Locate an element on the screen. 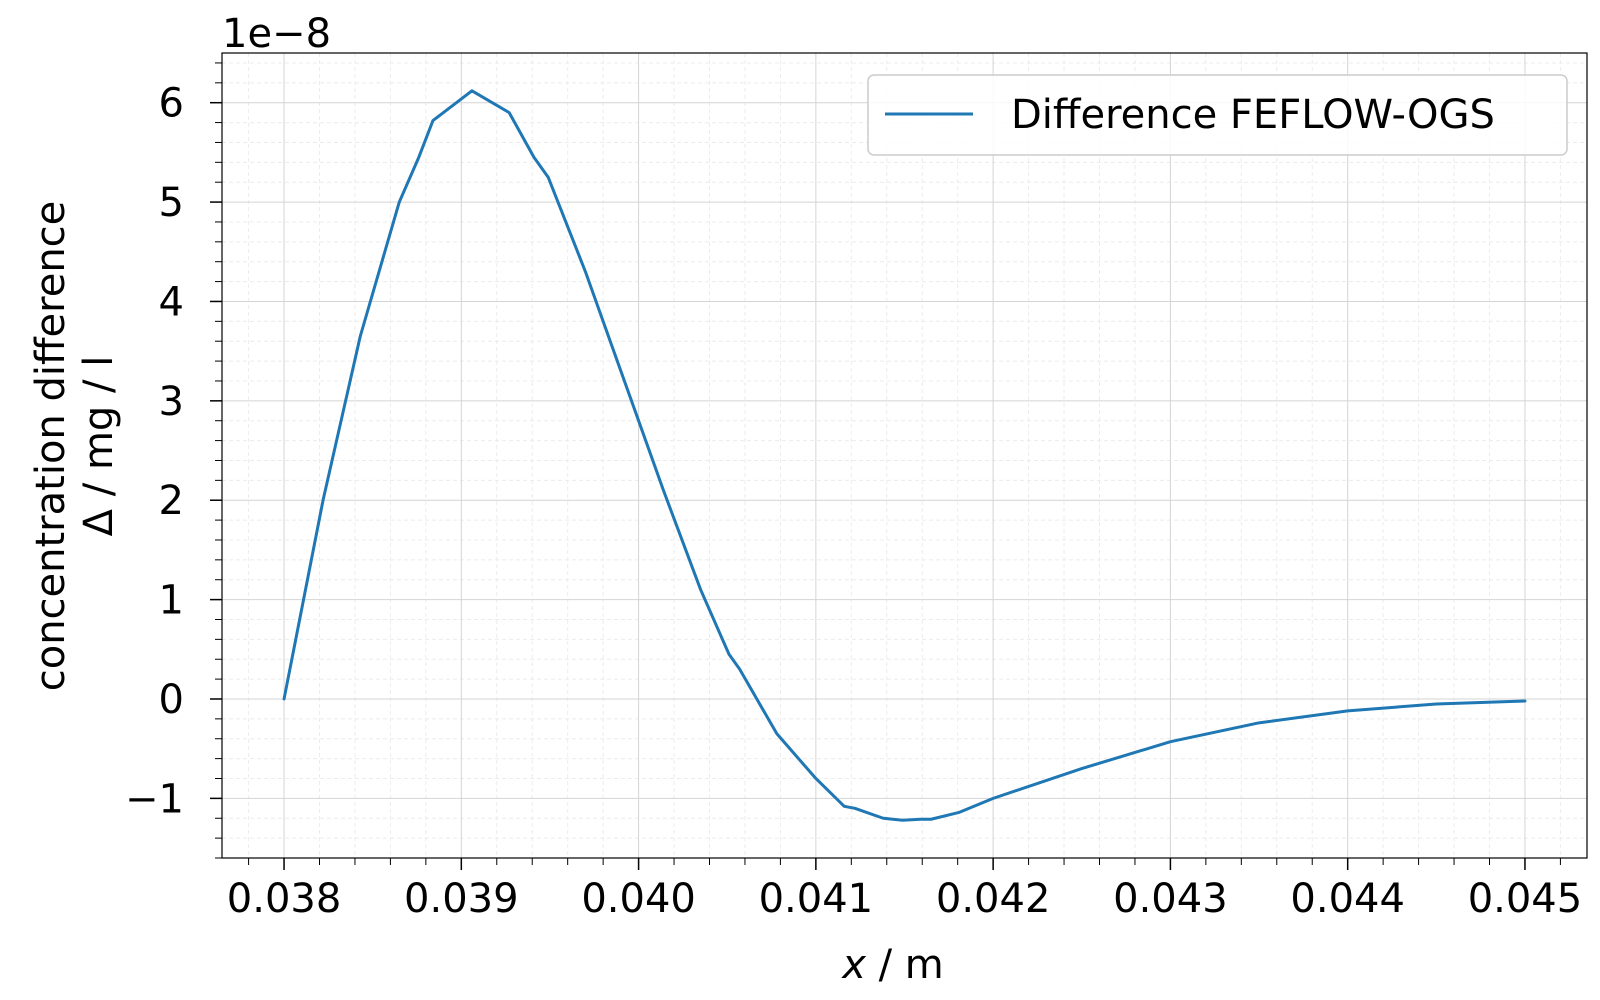 The image size is (1600, 1000). y-tick-label: 4 is located at coordinates (171, 302).